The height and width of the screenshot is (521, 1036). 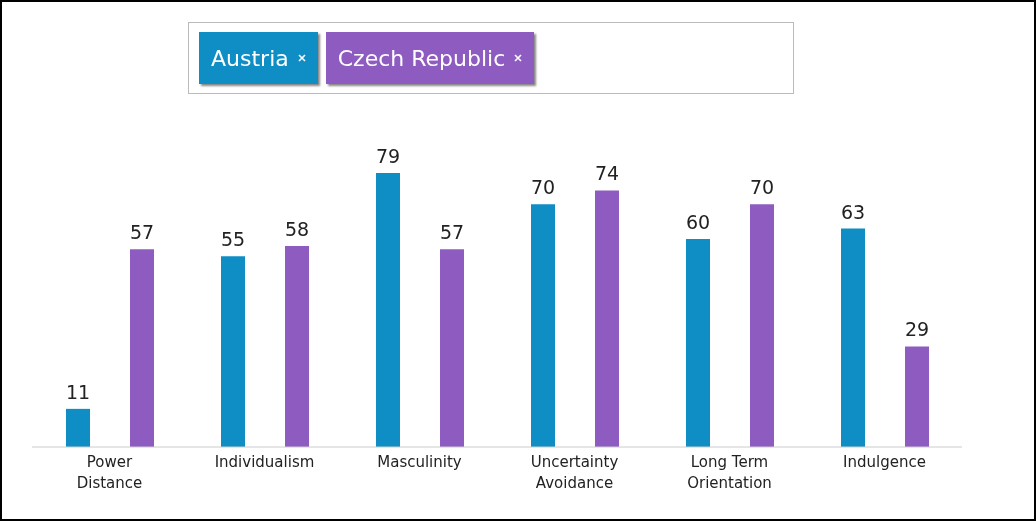 What do you see at coordinates (78, 391) in the screenshot?
I see `data-label: 11` at bounding box center [78, 391].